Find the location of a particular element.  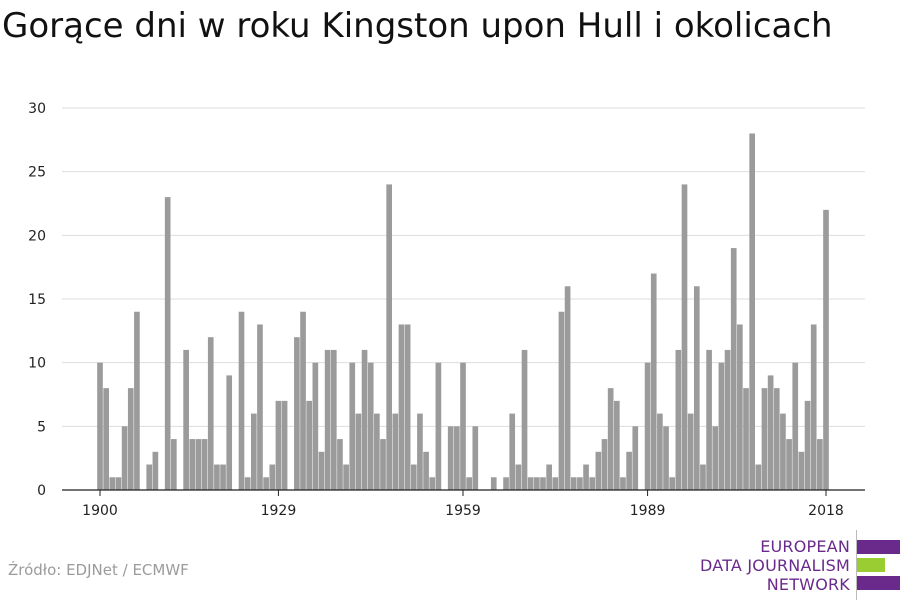

logo-divider is located at coordinates (856, 565).